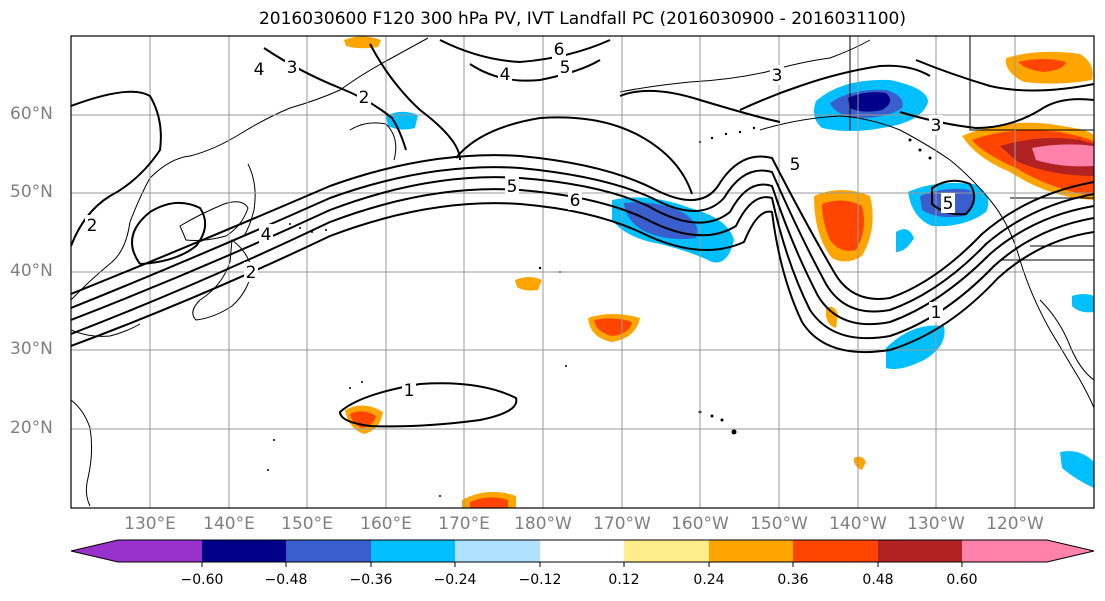 The image size is (1105, 601). I want to click on lon-label: 130°W, so click(936, 524).